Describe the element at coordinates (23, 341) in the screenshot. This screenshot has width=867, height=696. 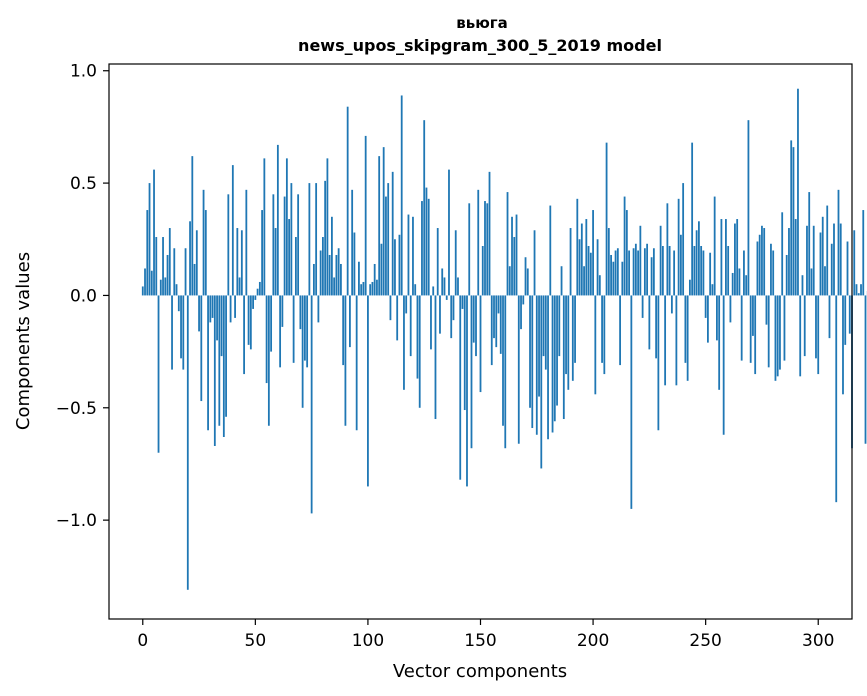
I see `y-axis-label: Components values` at that location.